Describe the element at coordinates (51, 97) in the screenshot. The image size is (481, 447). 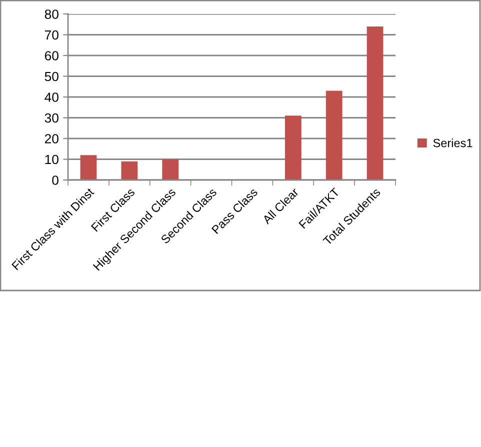
I see `y-tick-label: 40` at that location.